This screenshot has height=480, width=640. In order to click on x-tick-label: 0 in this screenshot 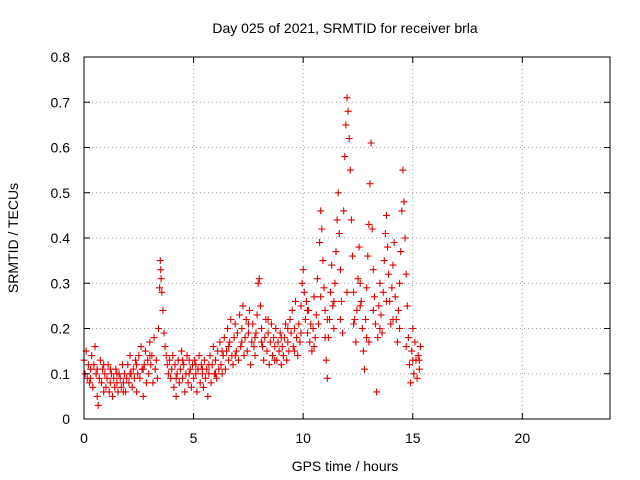, I will do `click(84, 438)`.